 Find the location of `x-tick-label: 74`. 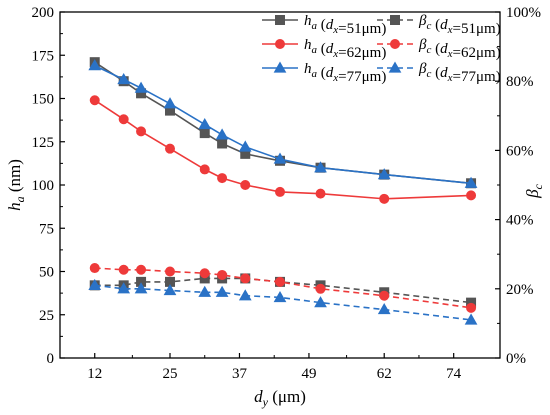

x-tick-label: 74 is located at coordinates (454, 374).